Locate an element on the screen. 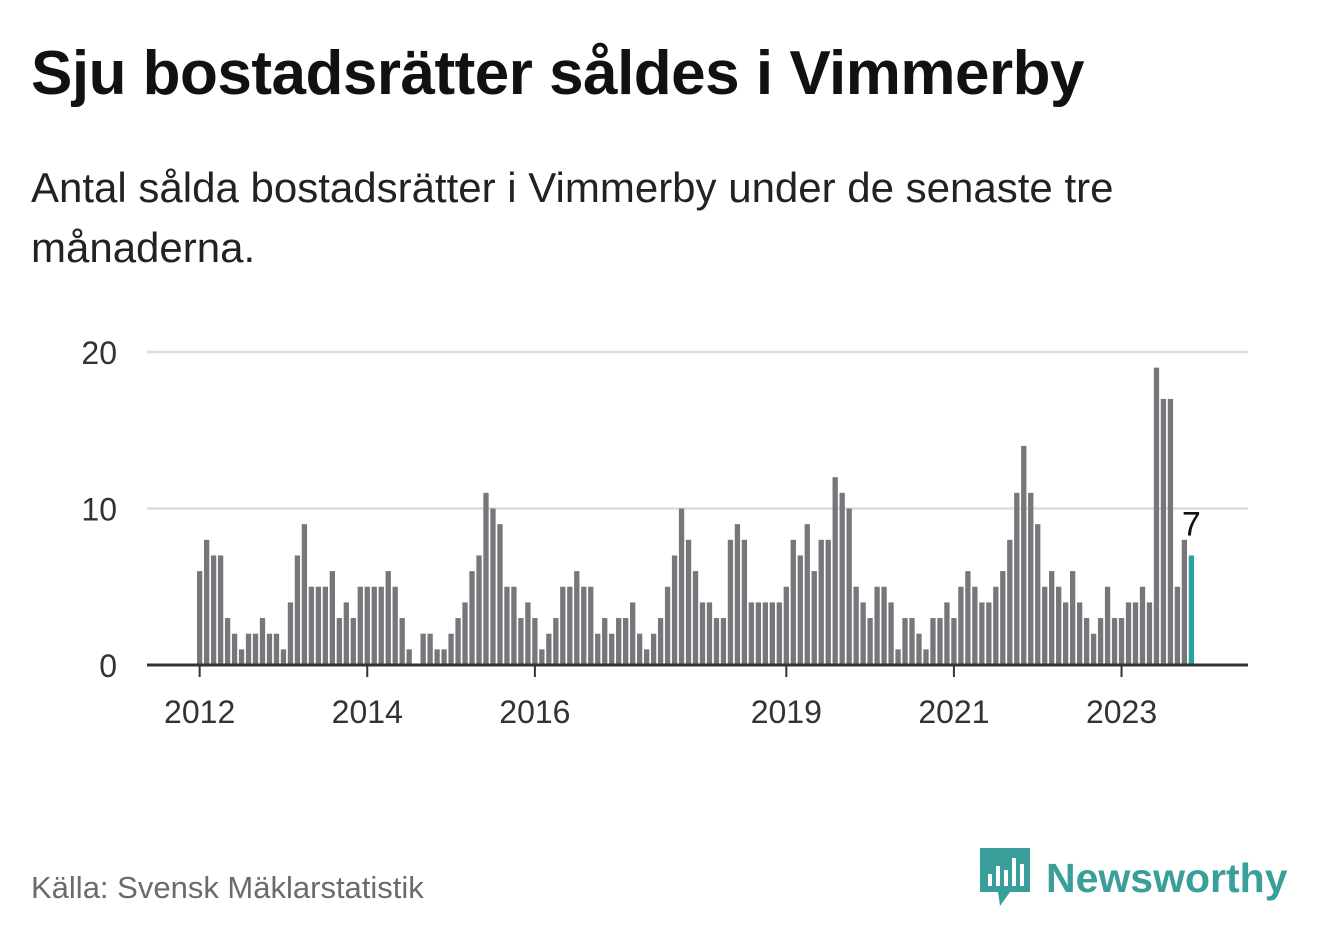 Image resolution: width=1322 pixels, height=939 pixels. x-tick-label: 2014 is located at coordinates (367, 712).